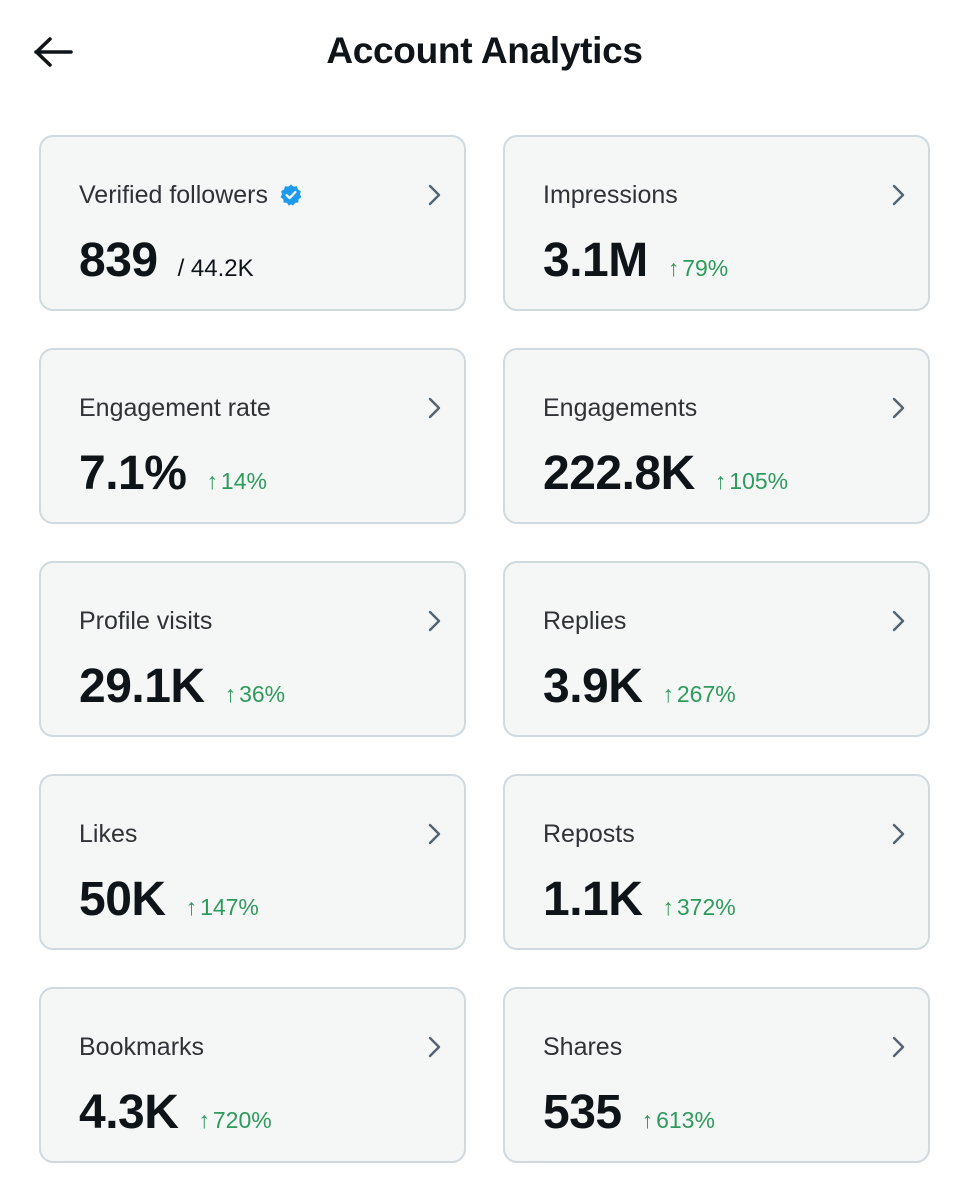 The image size is (969, 1200). I want to click on metric-value: 1.1K, so click(593, 899).